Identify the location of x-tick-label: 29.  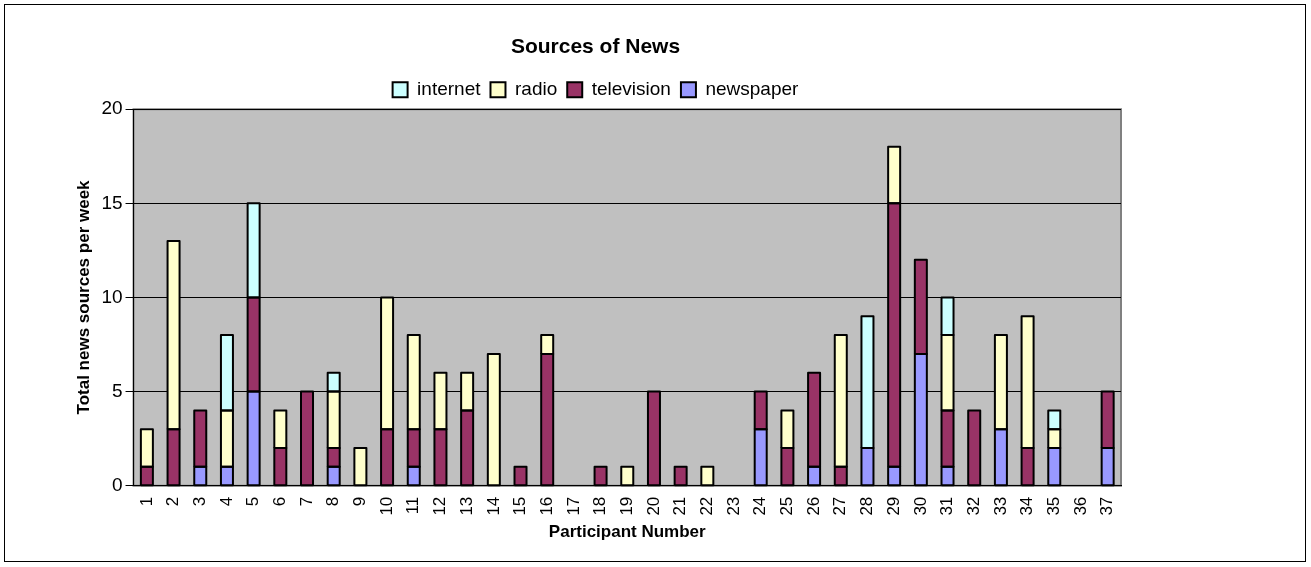
(893, 506).